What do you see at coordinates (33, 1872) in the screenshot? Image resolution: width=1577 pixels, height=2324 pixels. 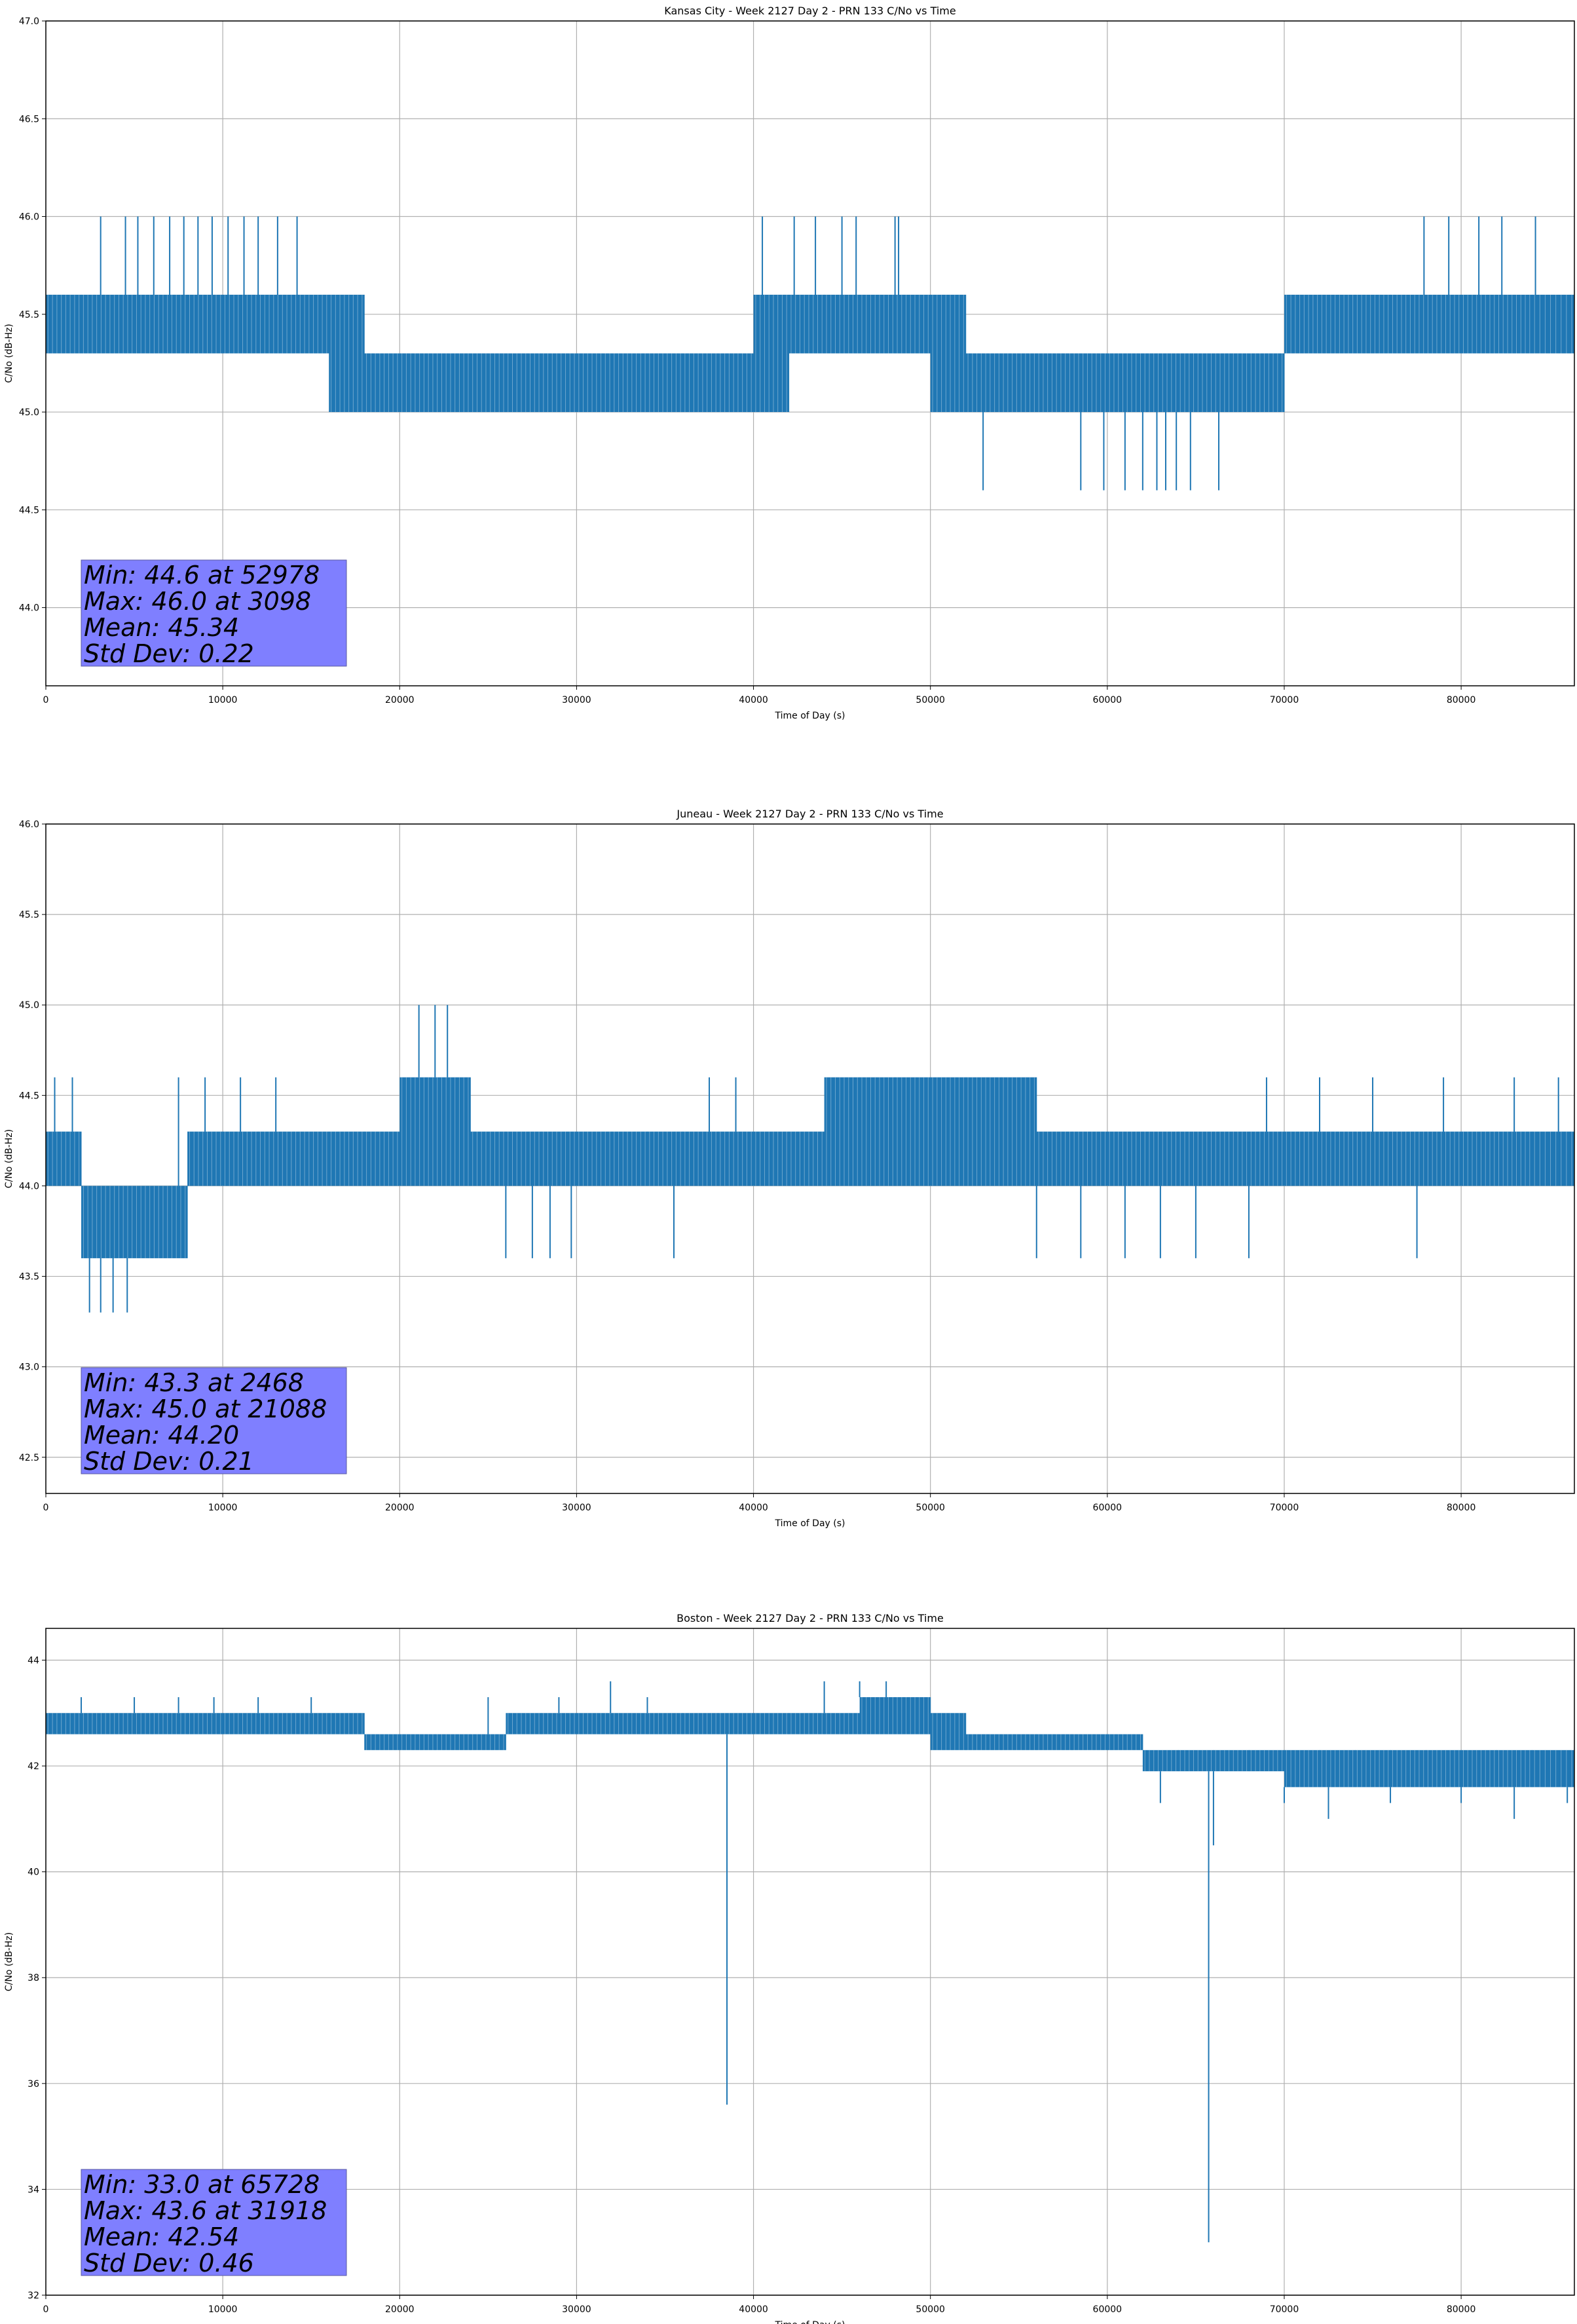 I see `chart-3-y-tick-label: 40` at bounding box center [33, 1872].